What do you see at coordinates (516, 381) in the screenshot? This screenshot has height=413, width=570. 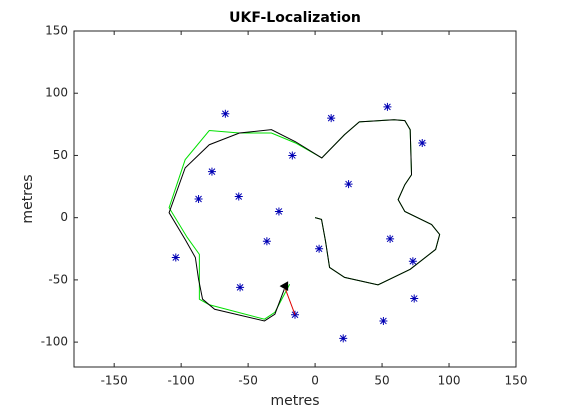 I see `x-tick-label: 150` at bounding box center [516, 381].